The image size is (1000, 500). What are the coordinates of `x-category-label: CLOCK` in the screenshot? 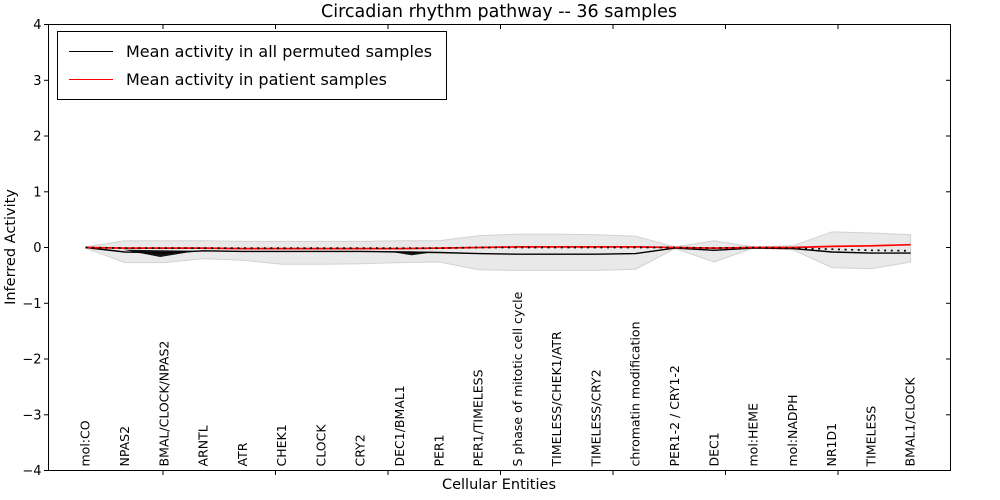 It's located at (320, 445).